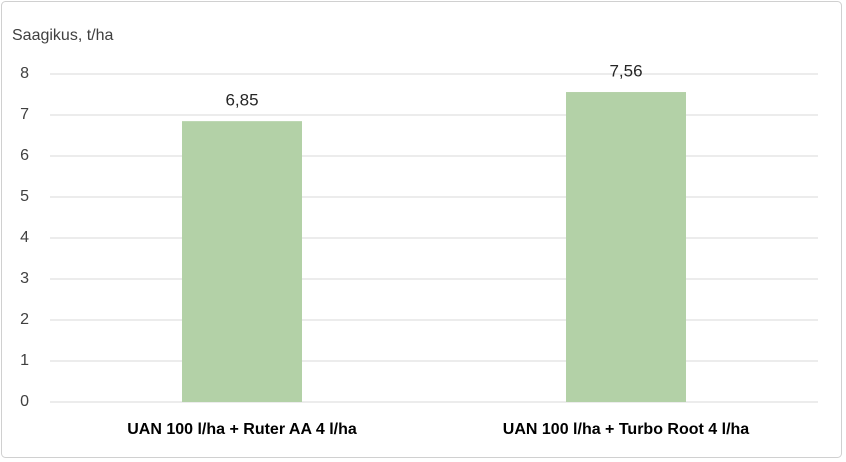  I want to click on y-tick-label: 4, so click(24, 237).